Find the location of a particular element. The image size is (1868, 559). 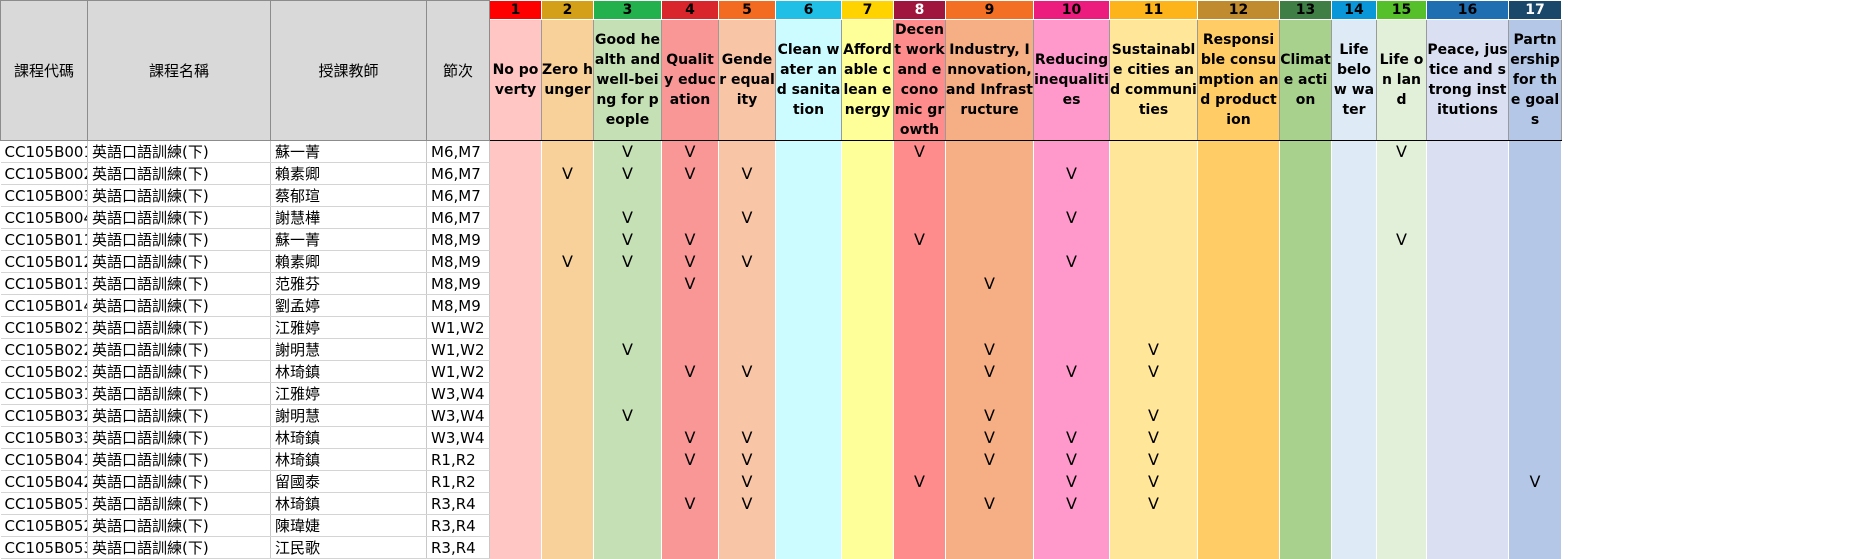

course-code-cell: CC105B013 is located at coordinates (44, 283).